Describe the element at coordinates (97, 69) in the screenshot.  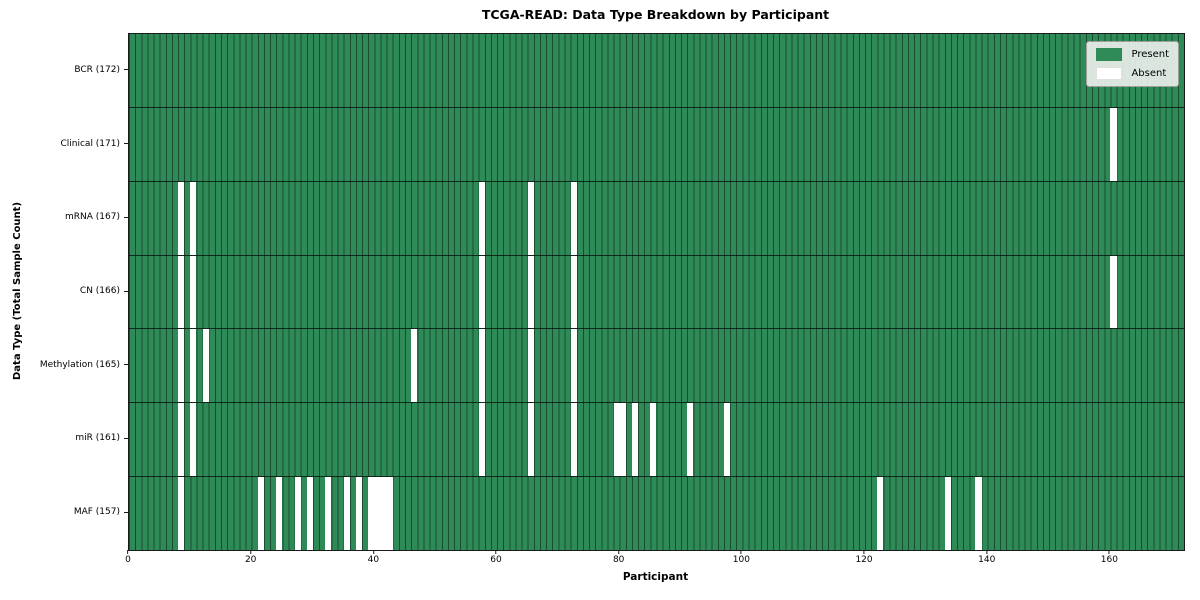
I see `y-tick-label: BCR (172)` at that location.